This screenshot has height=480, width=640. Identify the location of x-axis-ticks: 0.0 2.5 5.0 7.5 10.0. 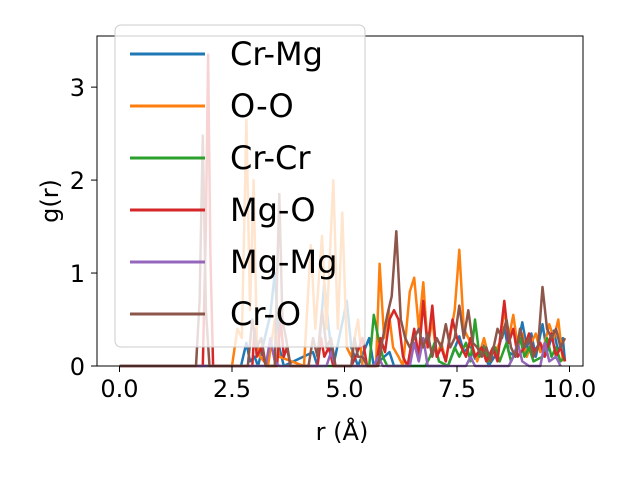
(348, 384).